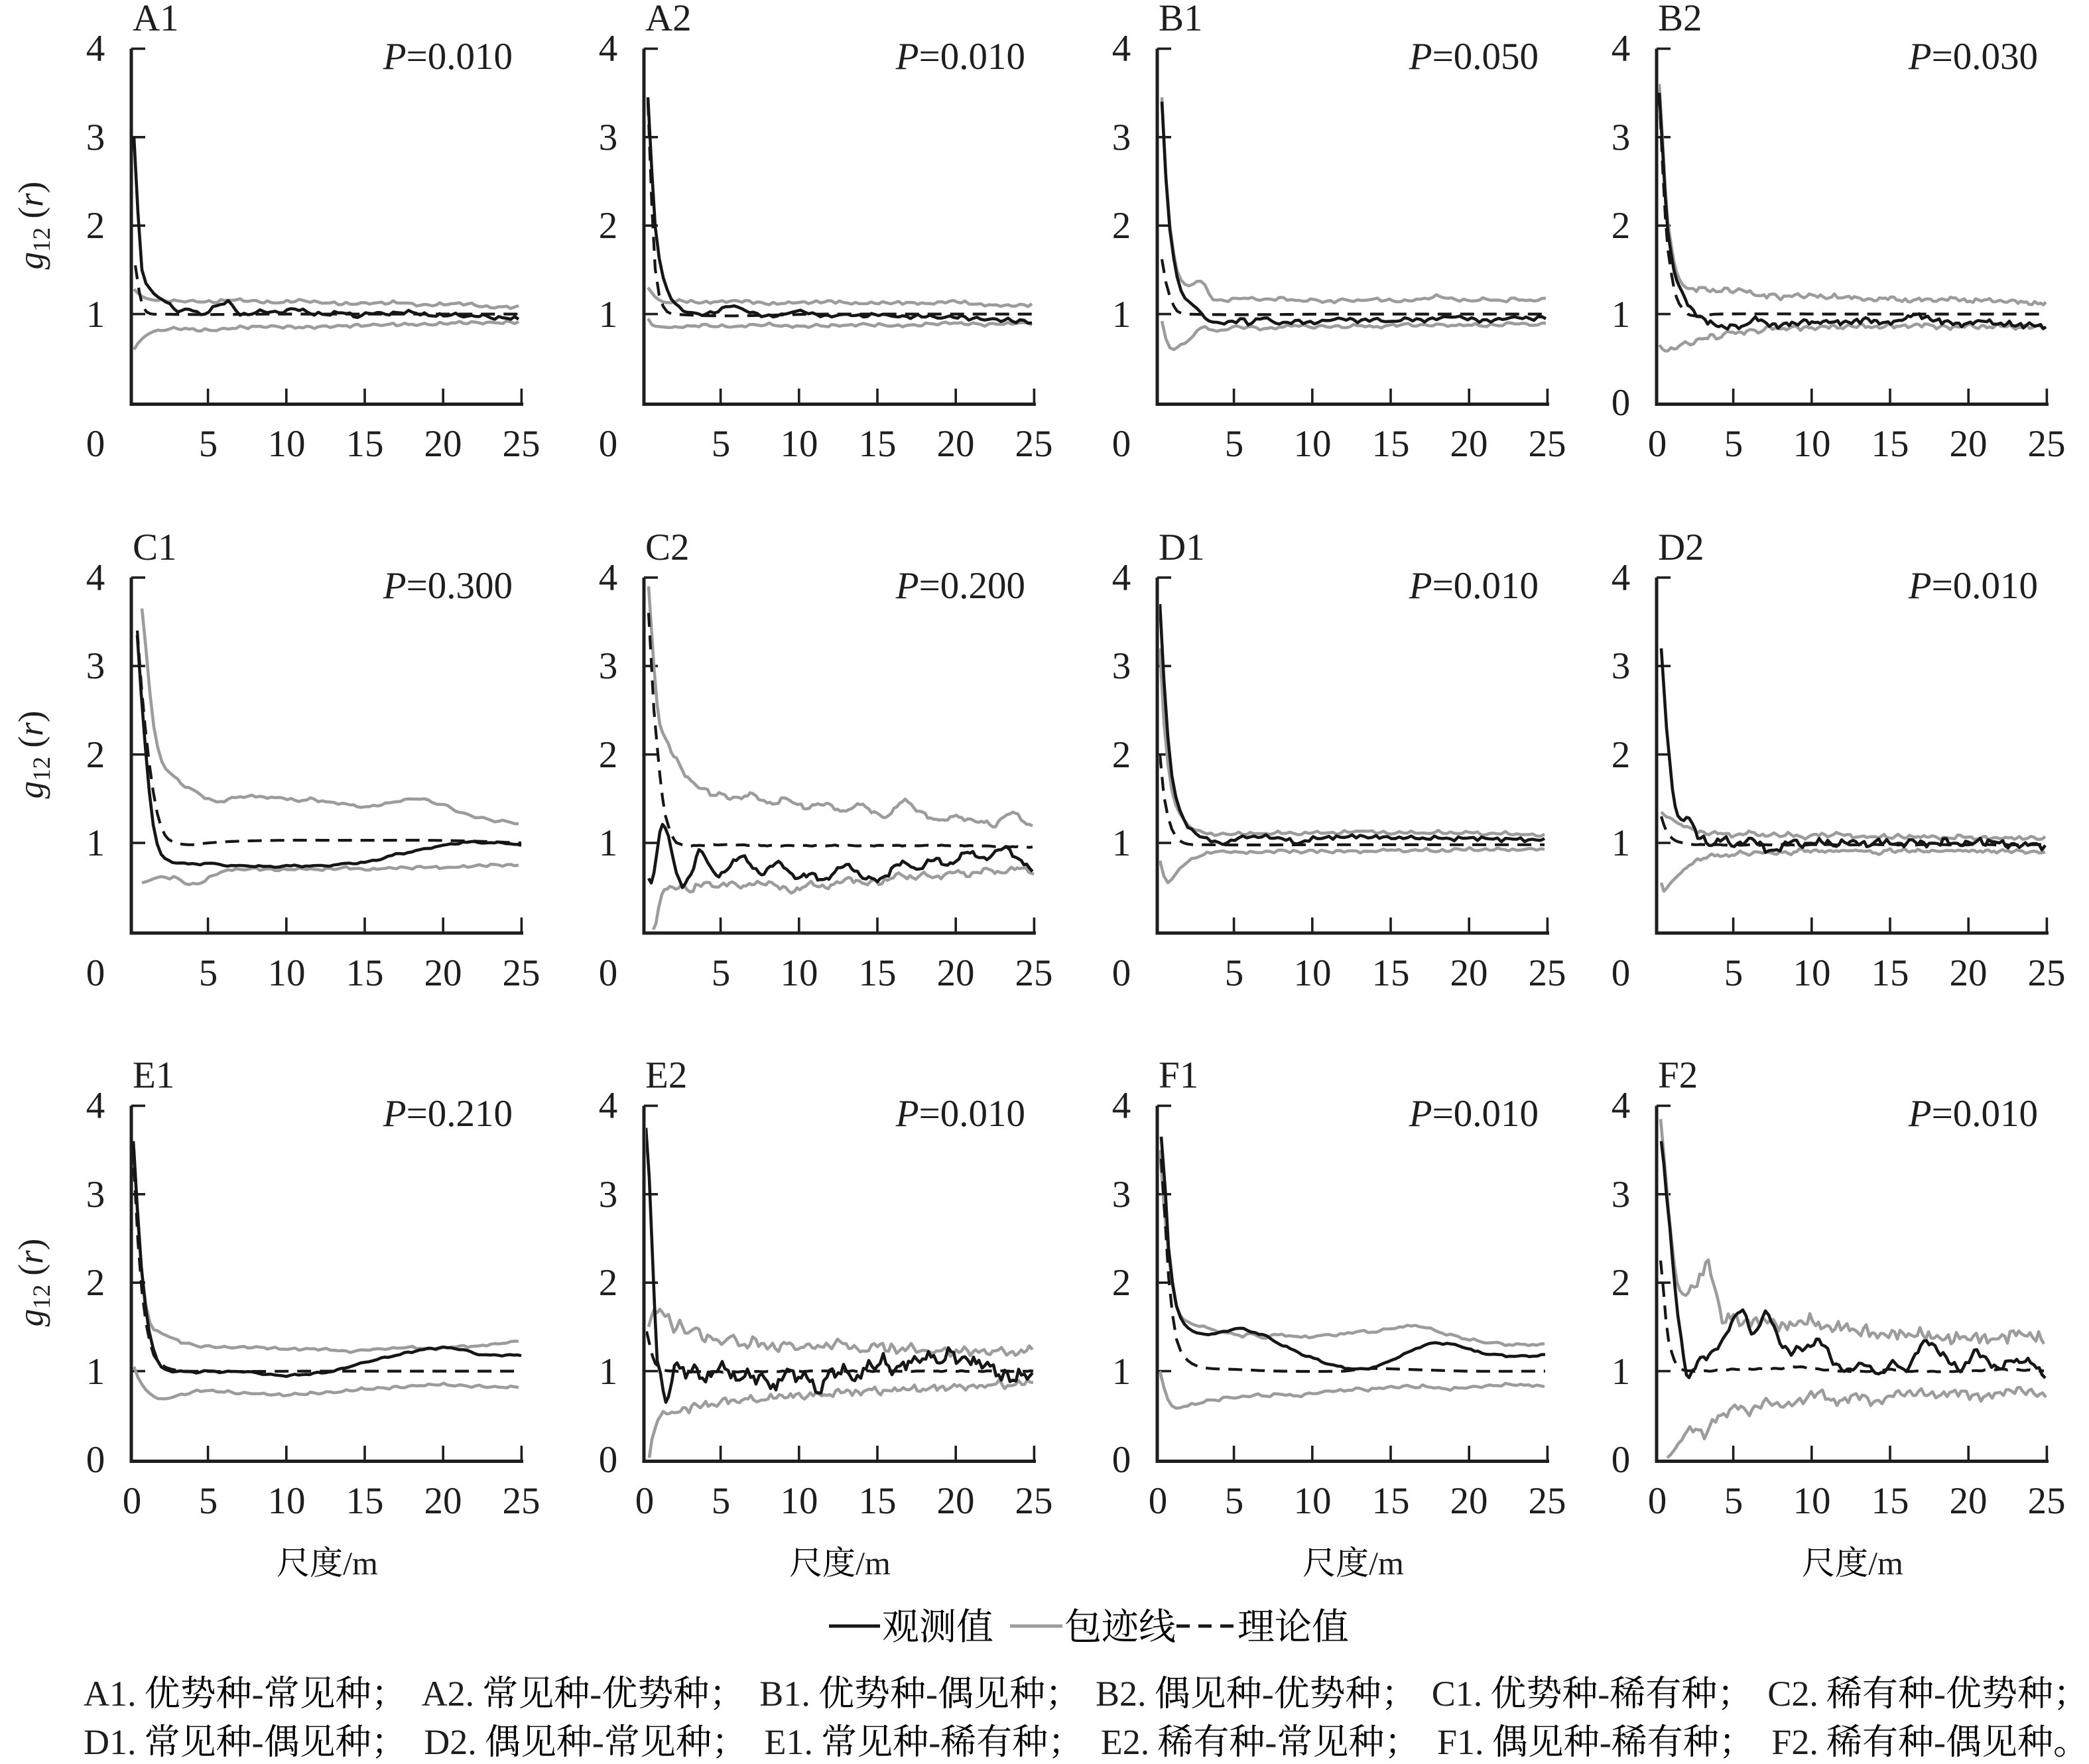 This screenshot has width=2089, height=1764. What do you see at coordinates (448, 1694) in the screenshot?
I see `svg-text: A2.` at bounding box center [448, 1694].